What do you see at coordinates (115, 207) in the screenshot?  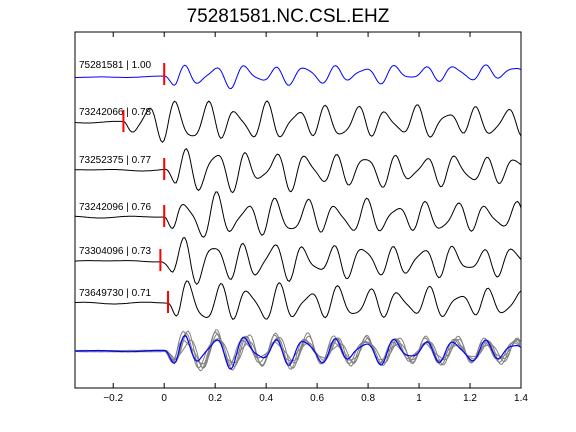 I see `trace-label: 73242096 | 0.76` at bounding box center [115, 207].